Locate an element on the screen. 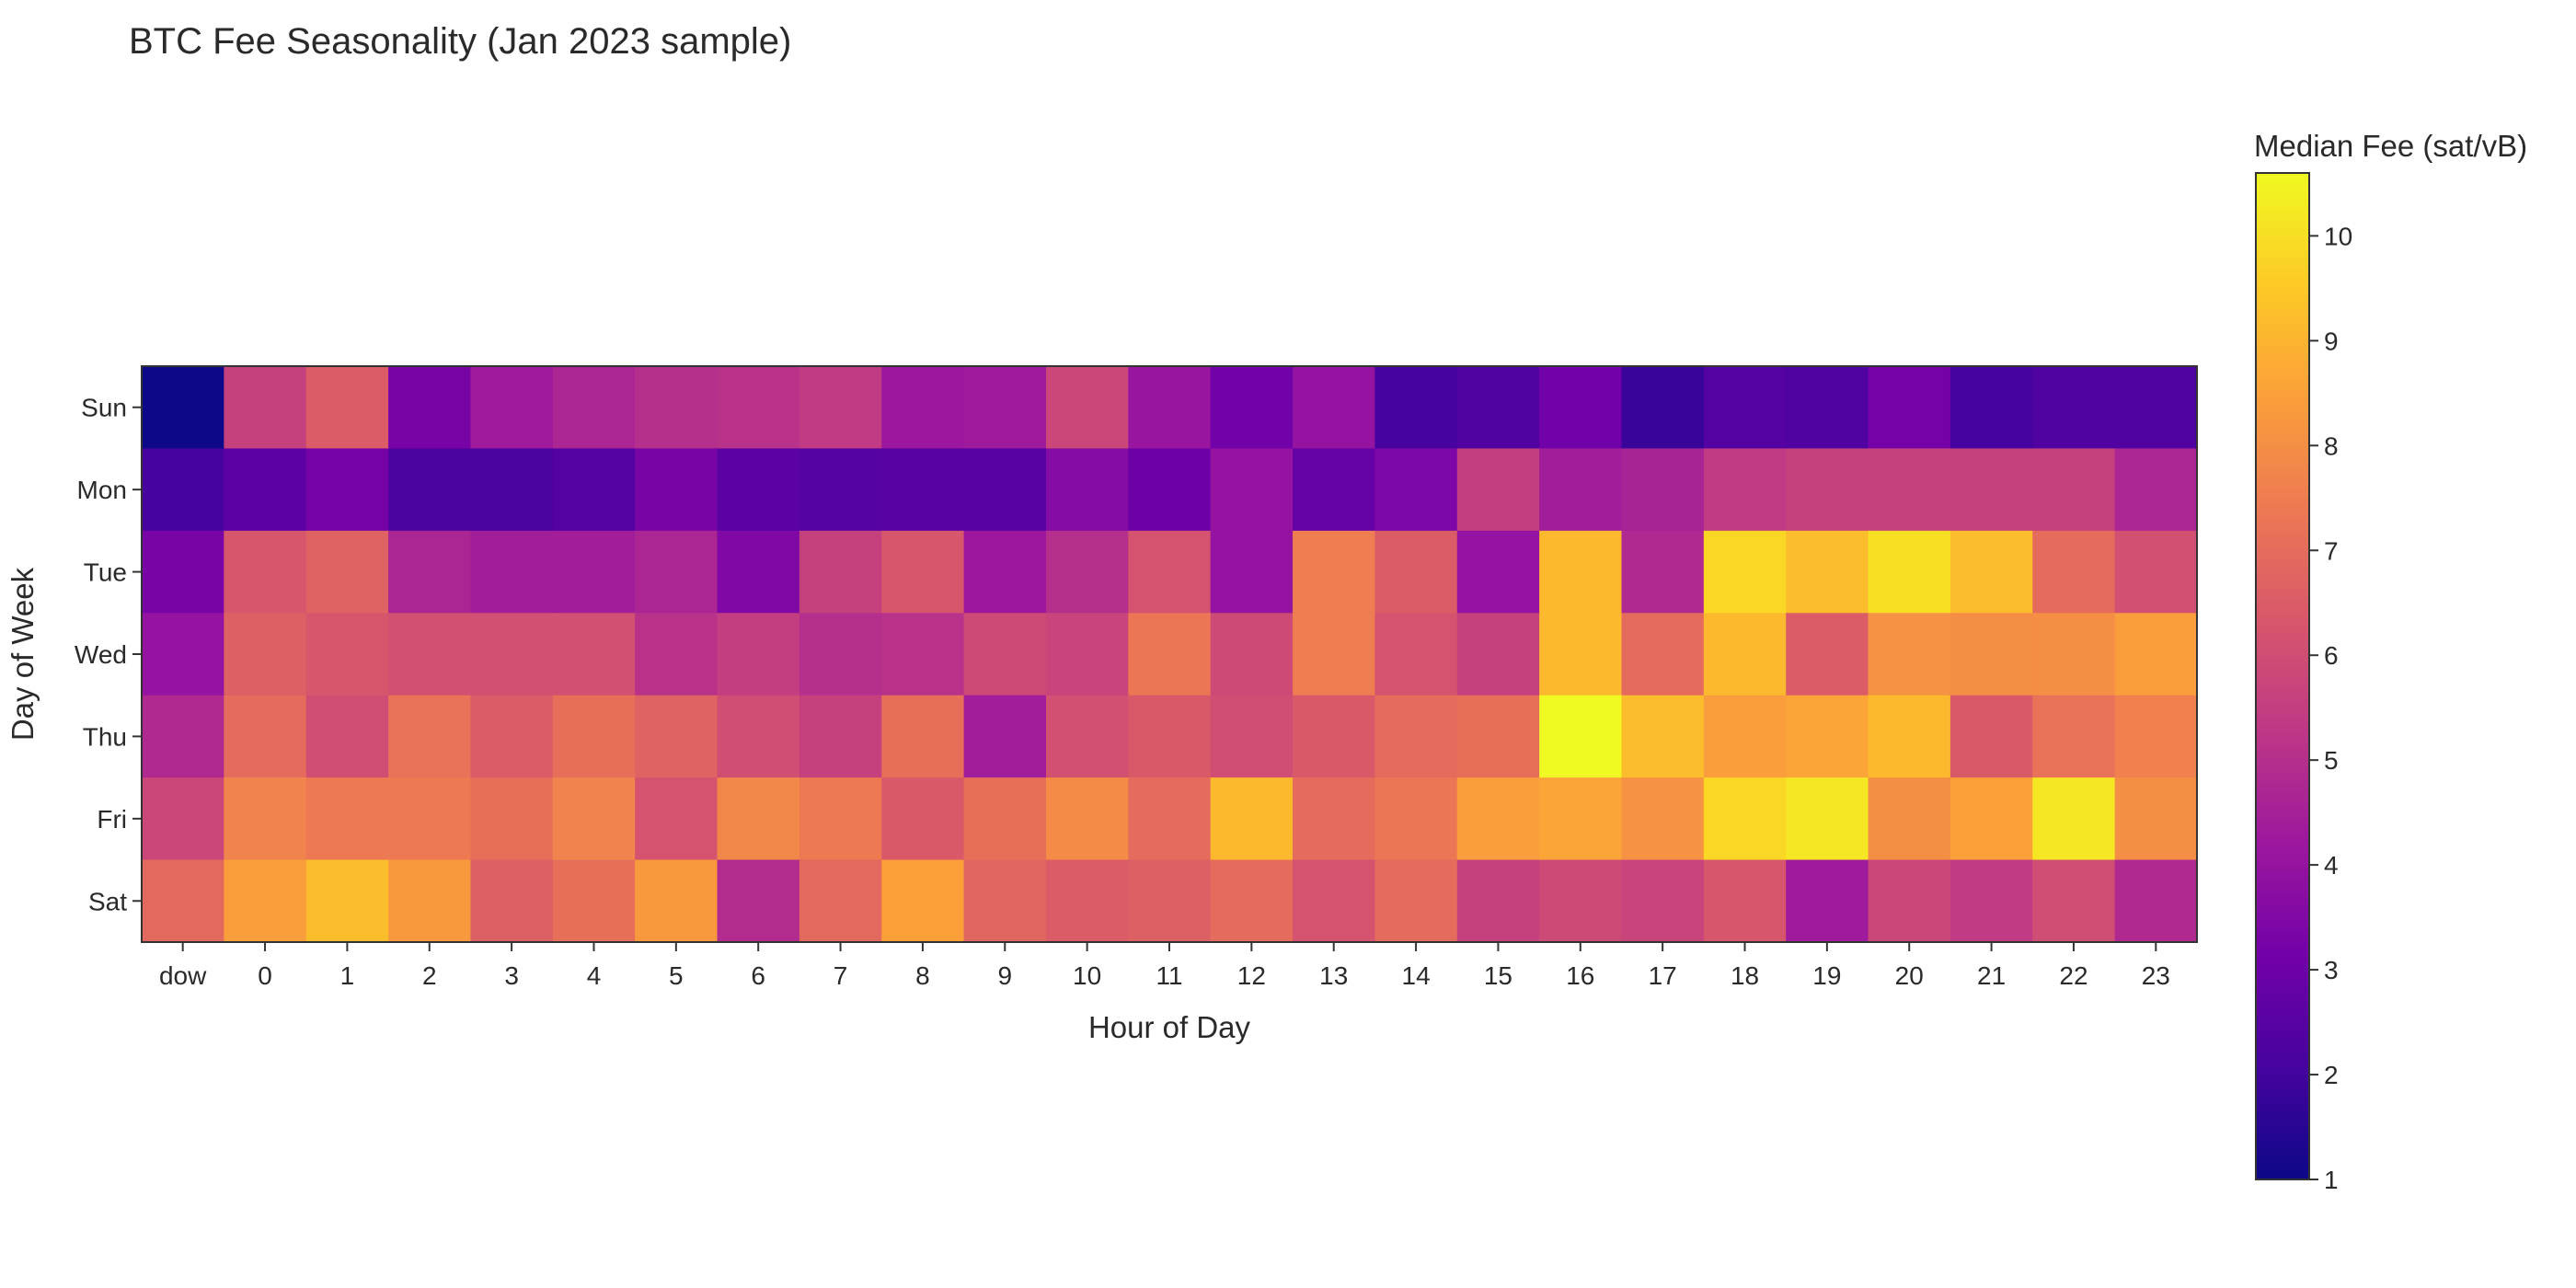  x-tick-label: dow is located at coordinates (183, 975).